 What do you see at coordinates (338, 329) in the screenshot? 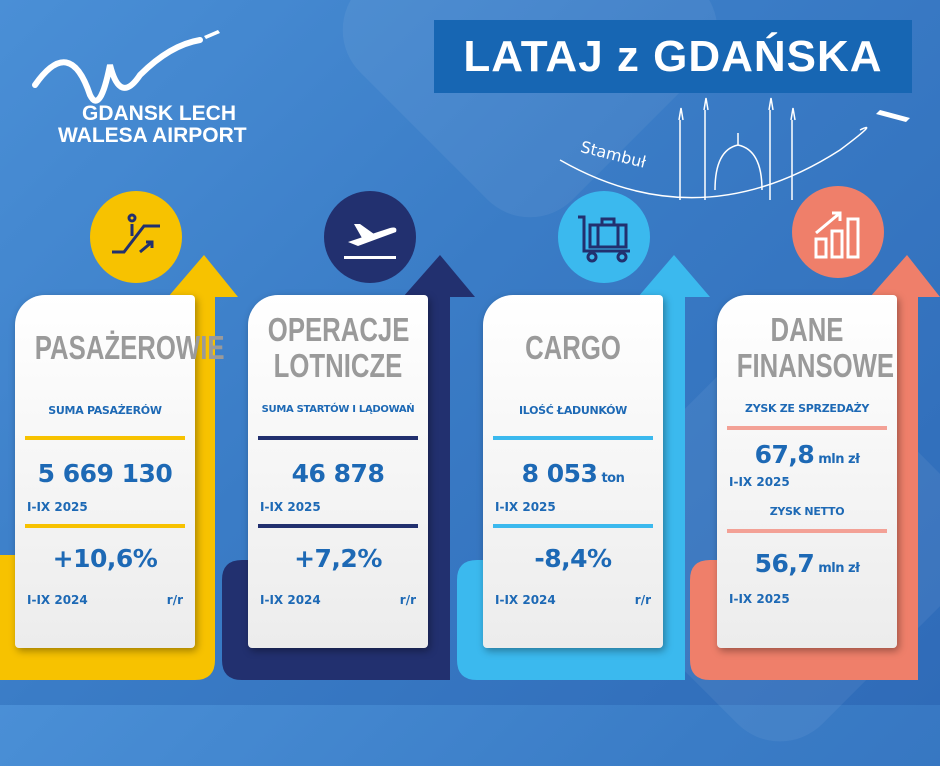
I see `card-title-line1: OPERACJE` at bounding box center [338, 329].